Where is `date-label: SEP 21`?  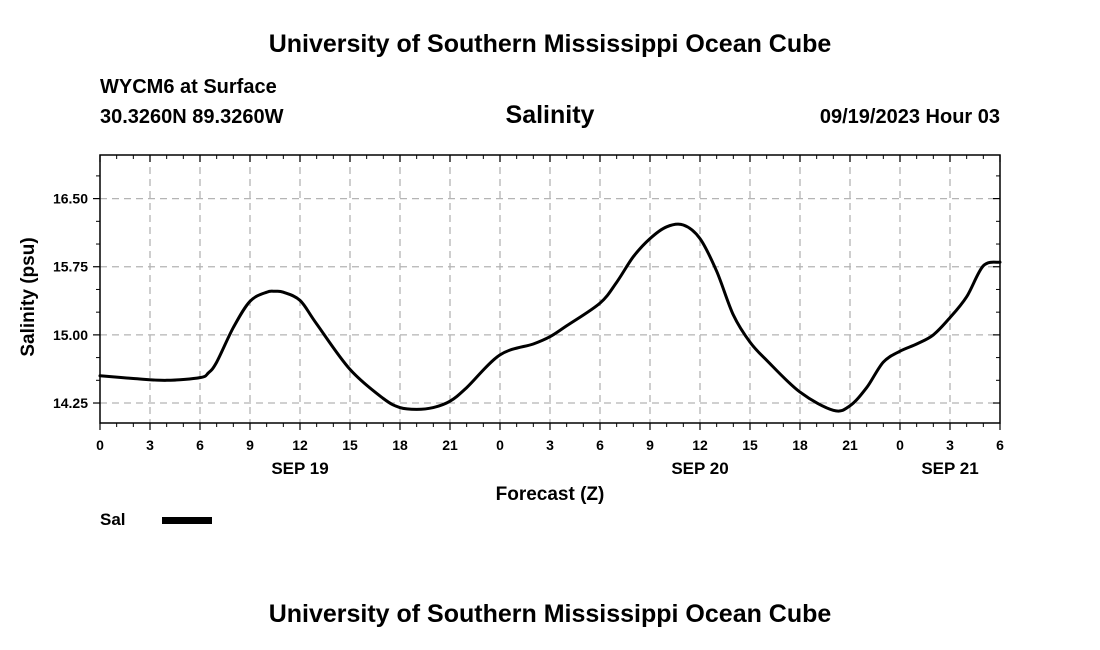
date-label: SEP 21 is located at coordinates (949, 468).